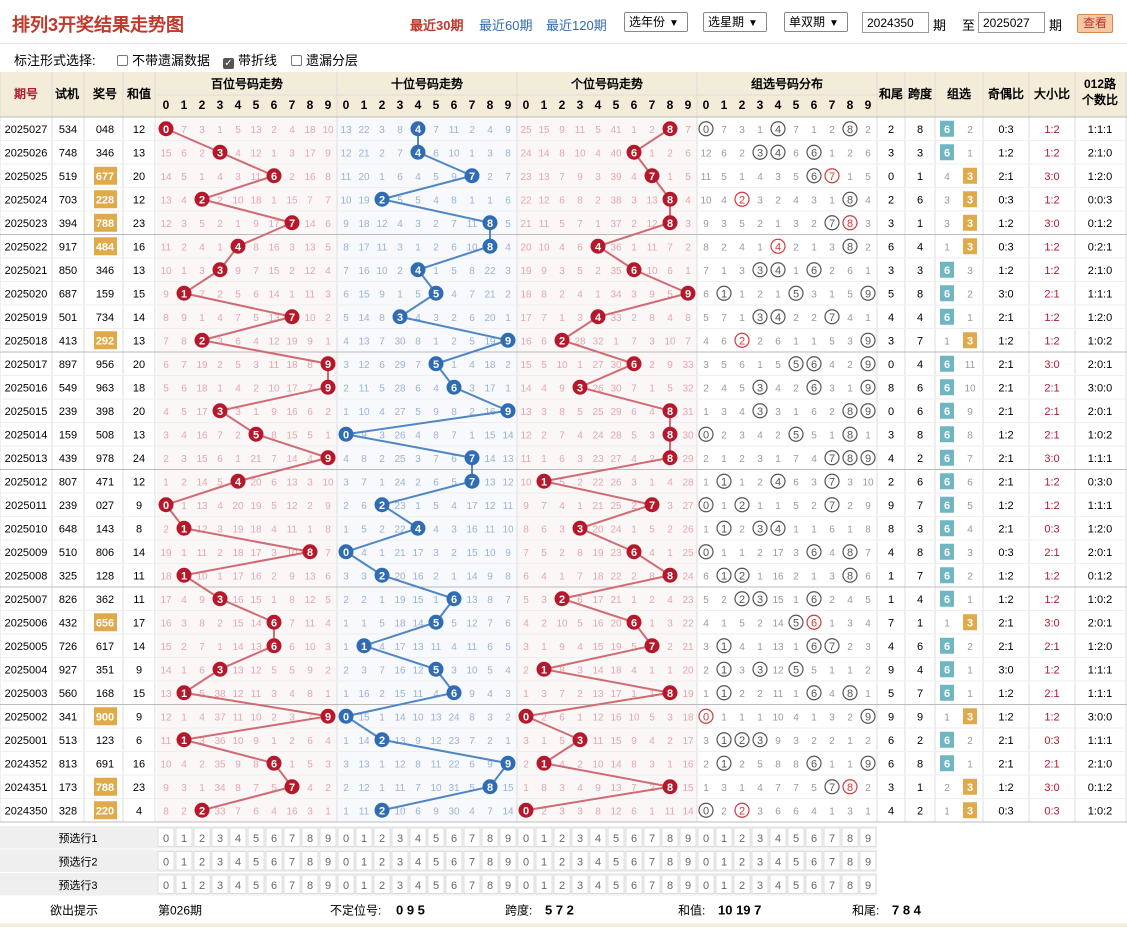  I want to click on year-select: 选年份 ▼, so click(656, 22).